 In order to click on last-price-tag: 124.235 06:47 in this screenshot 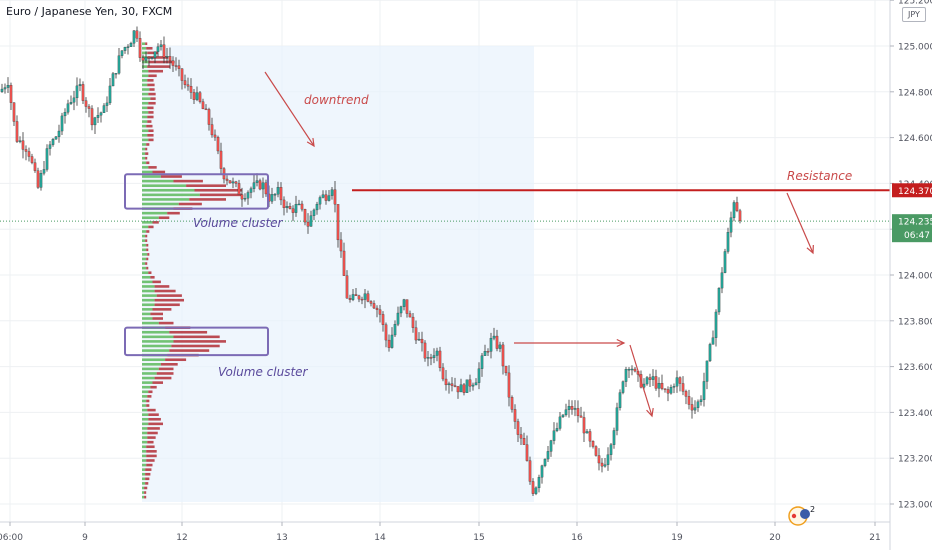, I will do `click(912, 228)`.